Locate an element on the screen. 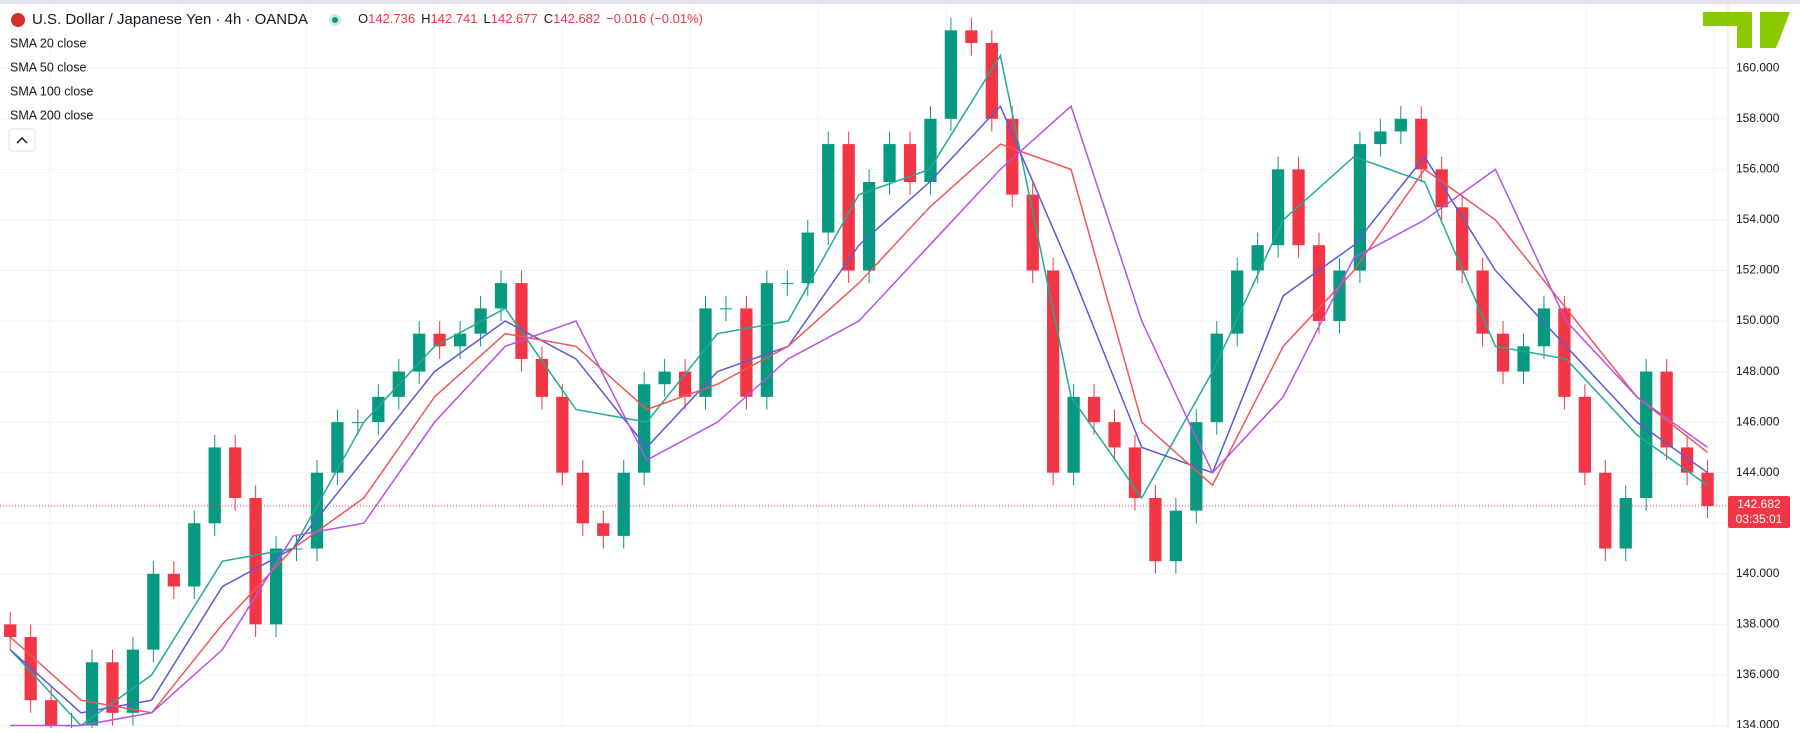 This screenshot has height=733, width=1800. legend-entry: SMA 20 close is located at coordinates (48, 43).